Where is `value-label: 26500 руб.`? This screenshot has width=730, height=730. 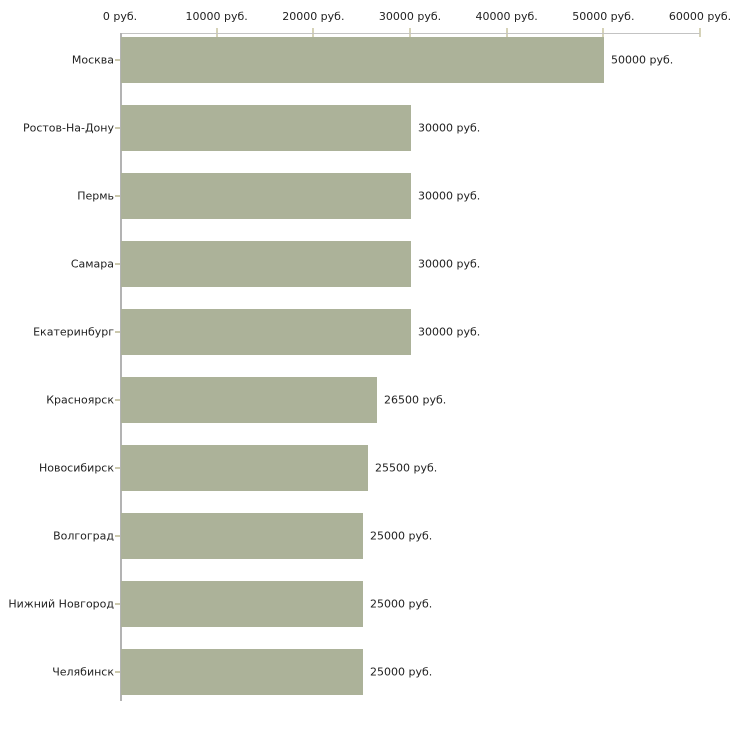
value-label: 26500 руб. is located at coordinates (415, 400).